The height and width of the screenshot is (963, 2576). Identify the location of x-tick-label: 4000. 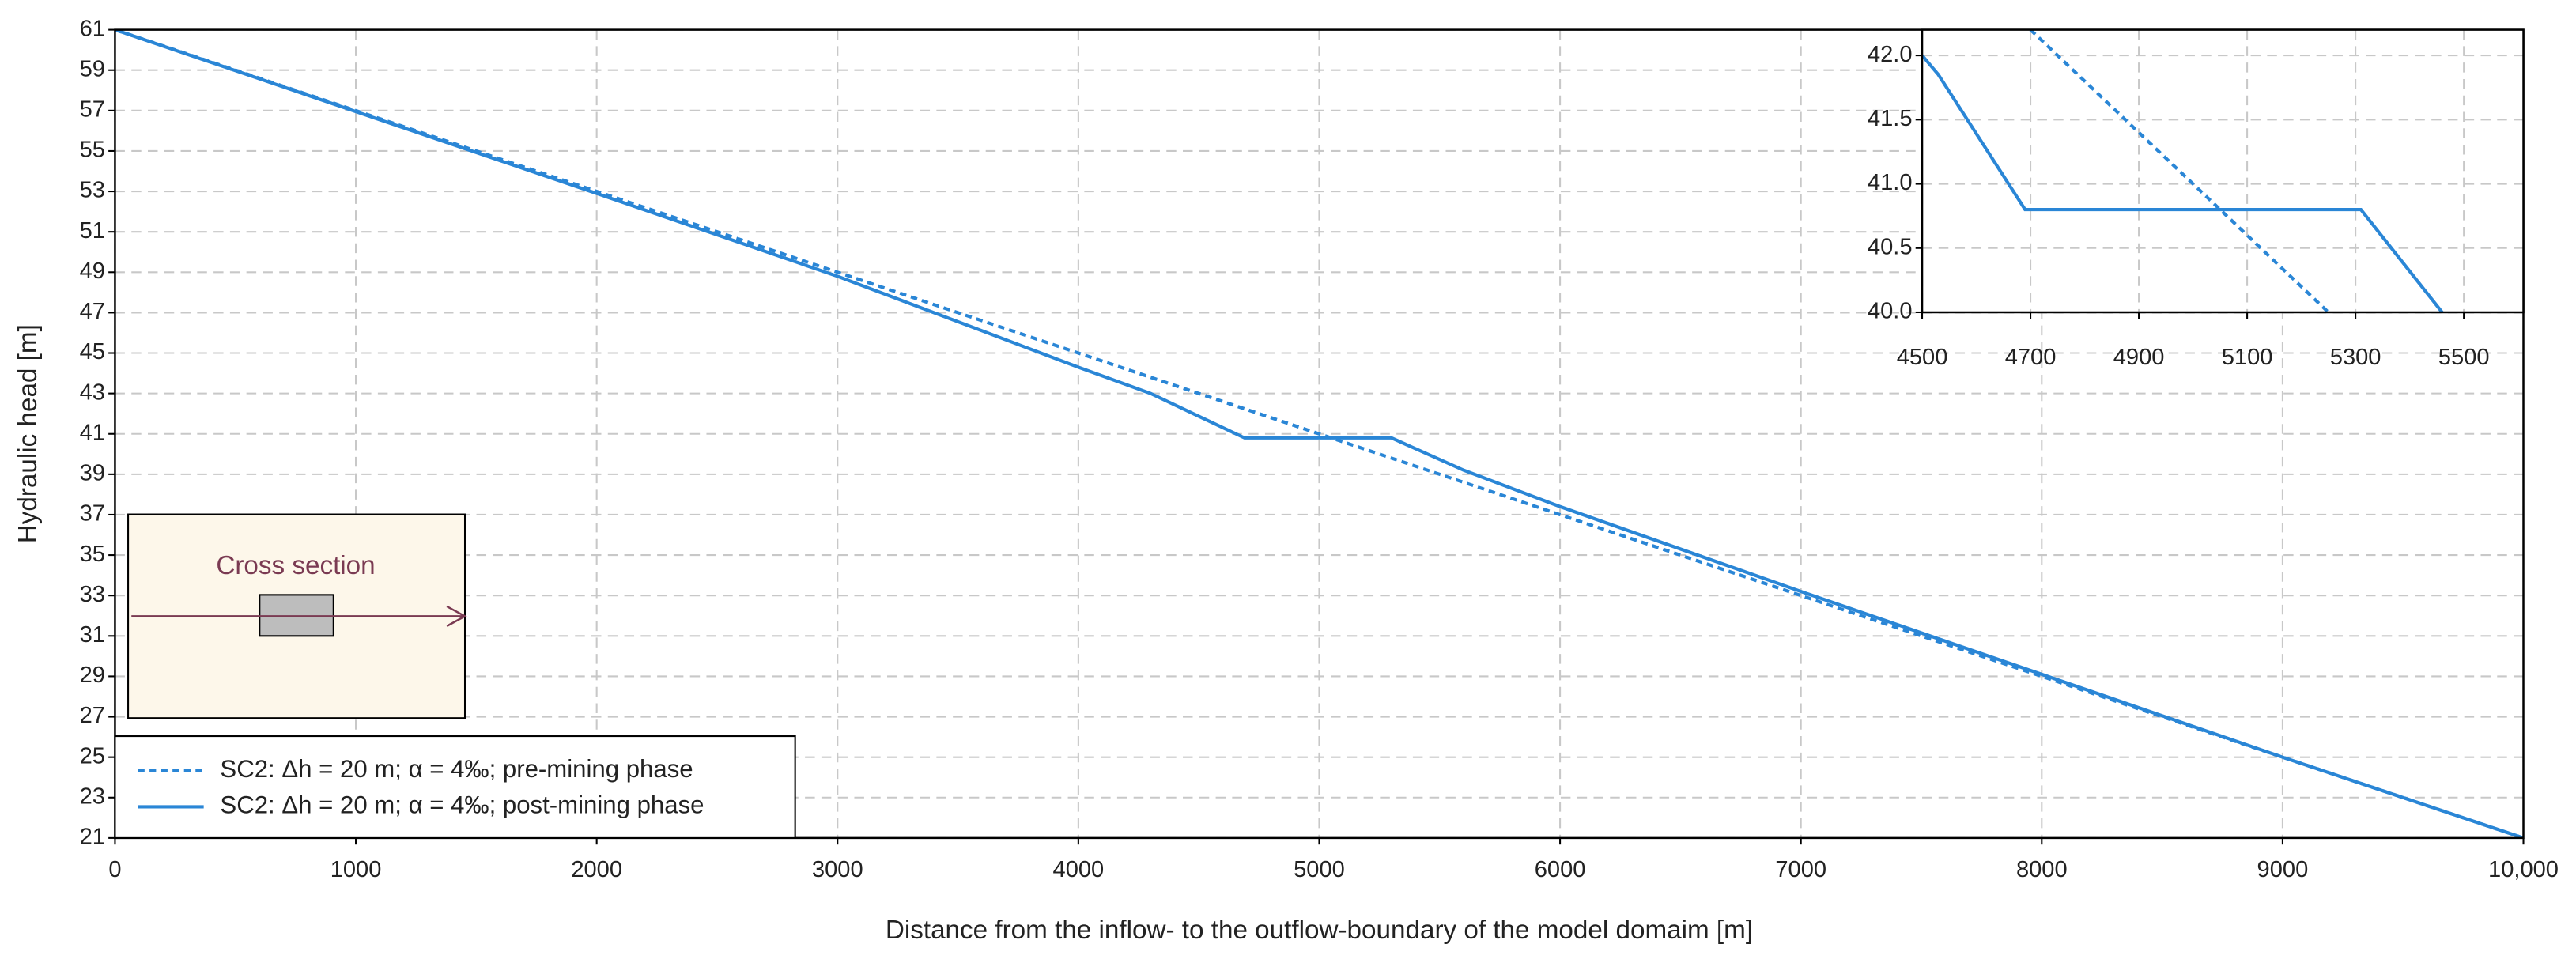
(1079, 869).